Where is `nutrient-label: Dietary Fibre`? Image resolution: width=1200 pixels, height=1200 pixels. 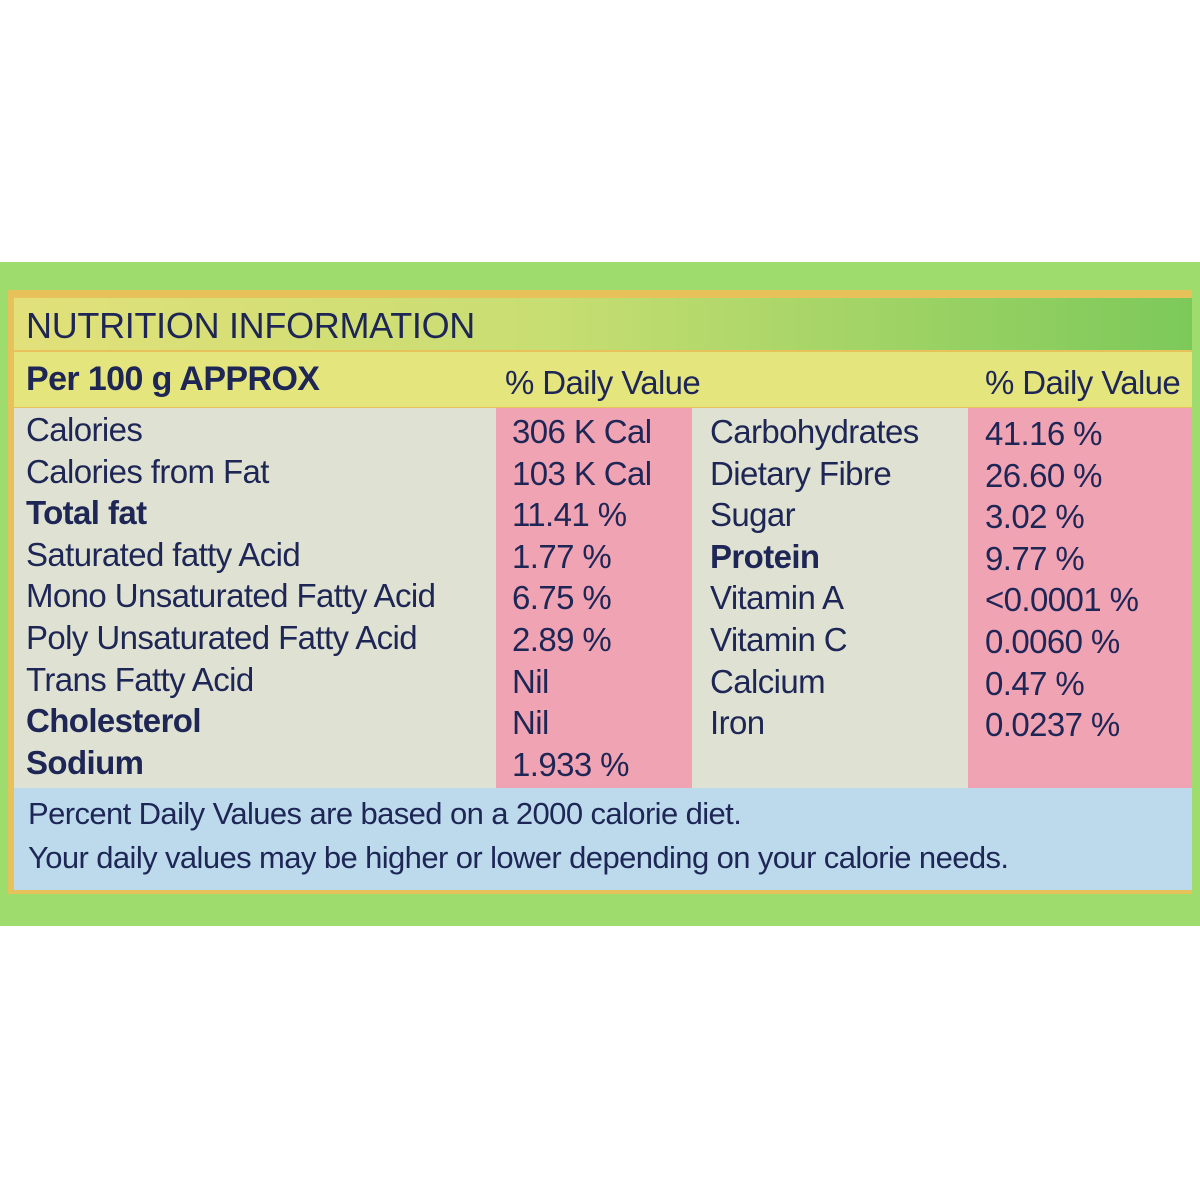 nutrient-label: Dietary Fibre is located at coordinates (801, 473).